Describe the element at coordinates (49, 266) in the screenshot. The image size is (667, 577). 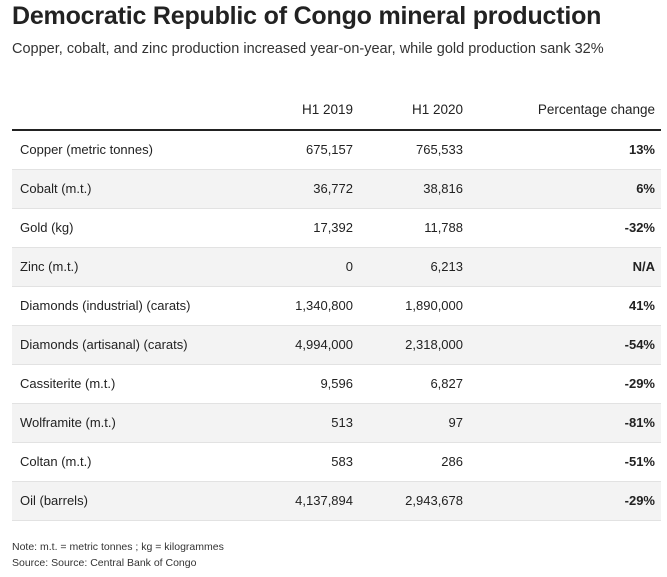
I see `row-label: Zinc (m.t.)` at that location.